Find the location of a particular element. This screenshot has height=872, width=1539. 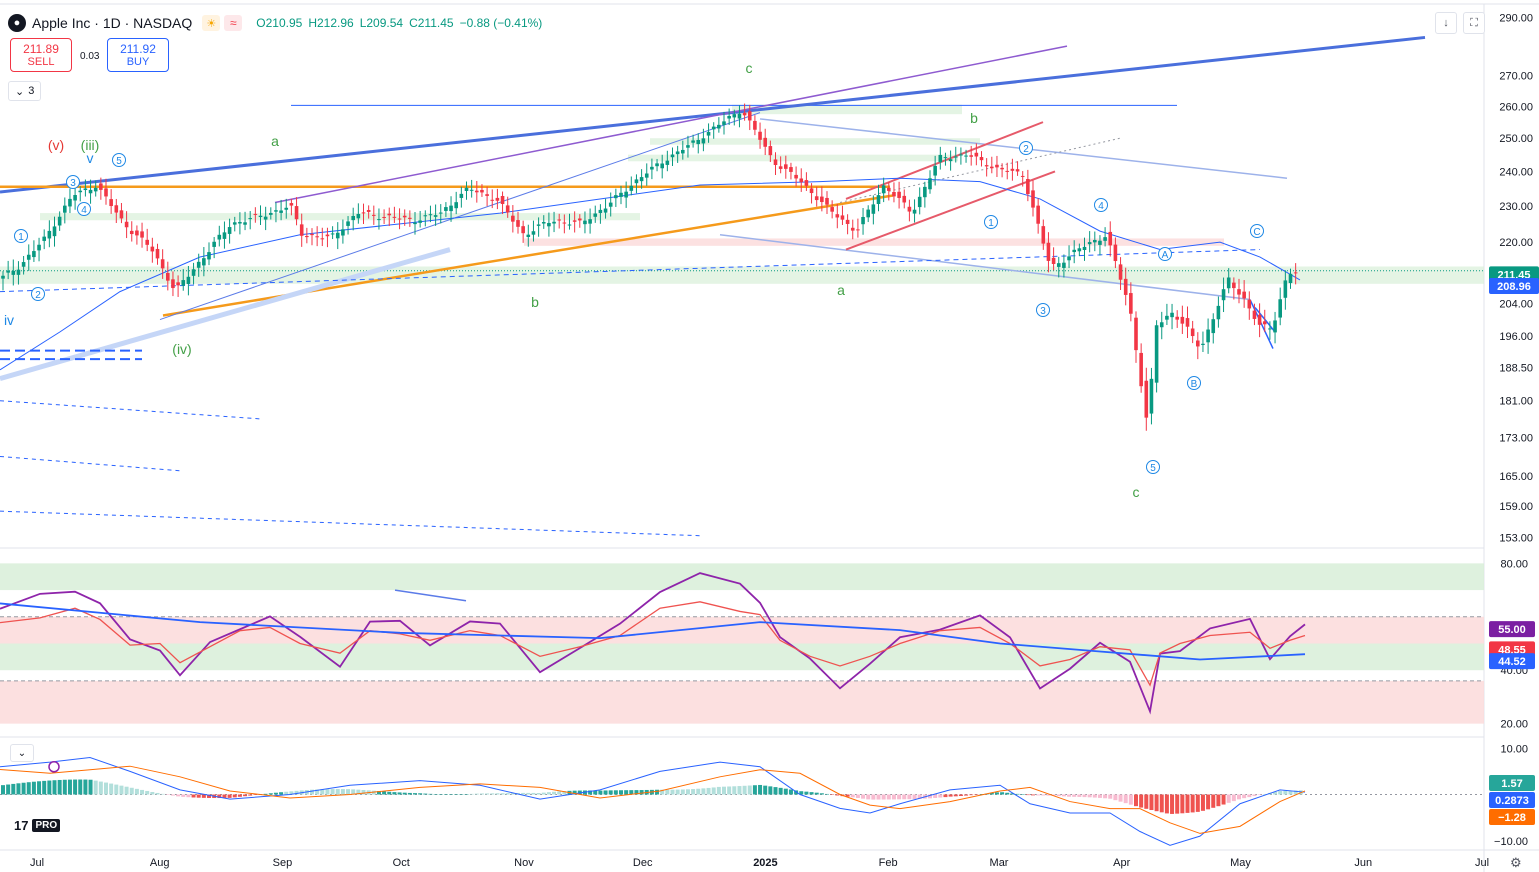

wave-label: b is located at coordinates (535, 302).